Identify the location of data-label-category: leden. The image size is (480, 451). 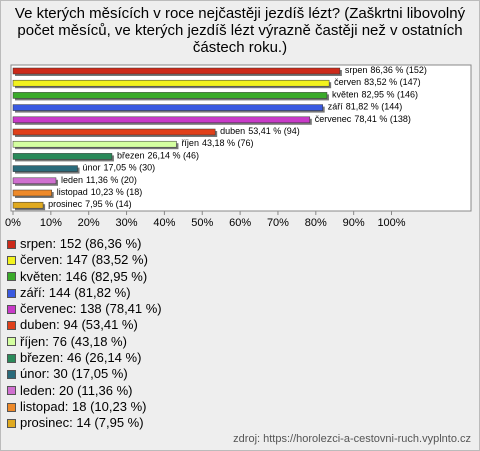
(72, 180).